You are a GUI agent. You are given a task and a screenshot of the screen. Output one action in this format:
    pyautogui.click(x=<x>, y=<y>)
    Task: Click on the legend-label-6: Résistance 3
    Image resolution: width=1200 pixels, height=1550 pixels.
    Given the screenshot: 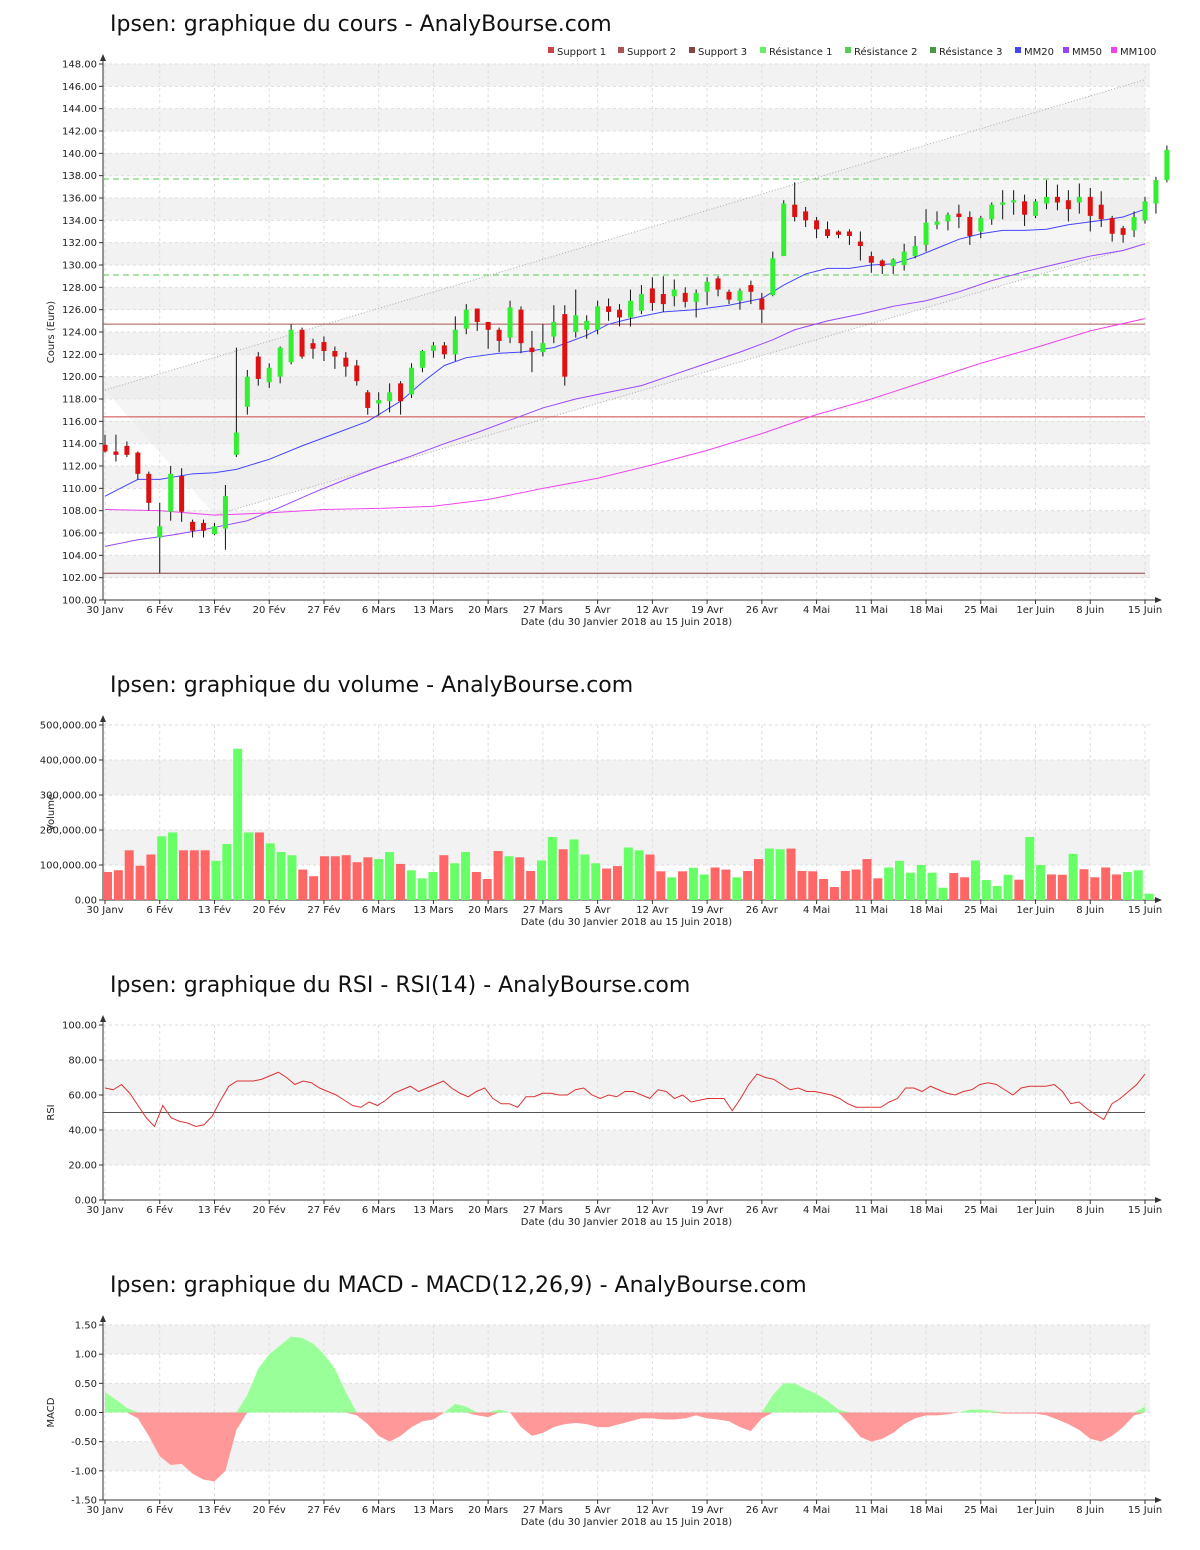 What is the action you would take?
    pyautogui.click(x=970, y=52)
    